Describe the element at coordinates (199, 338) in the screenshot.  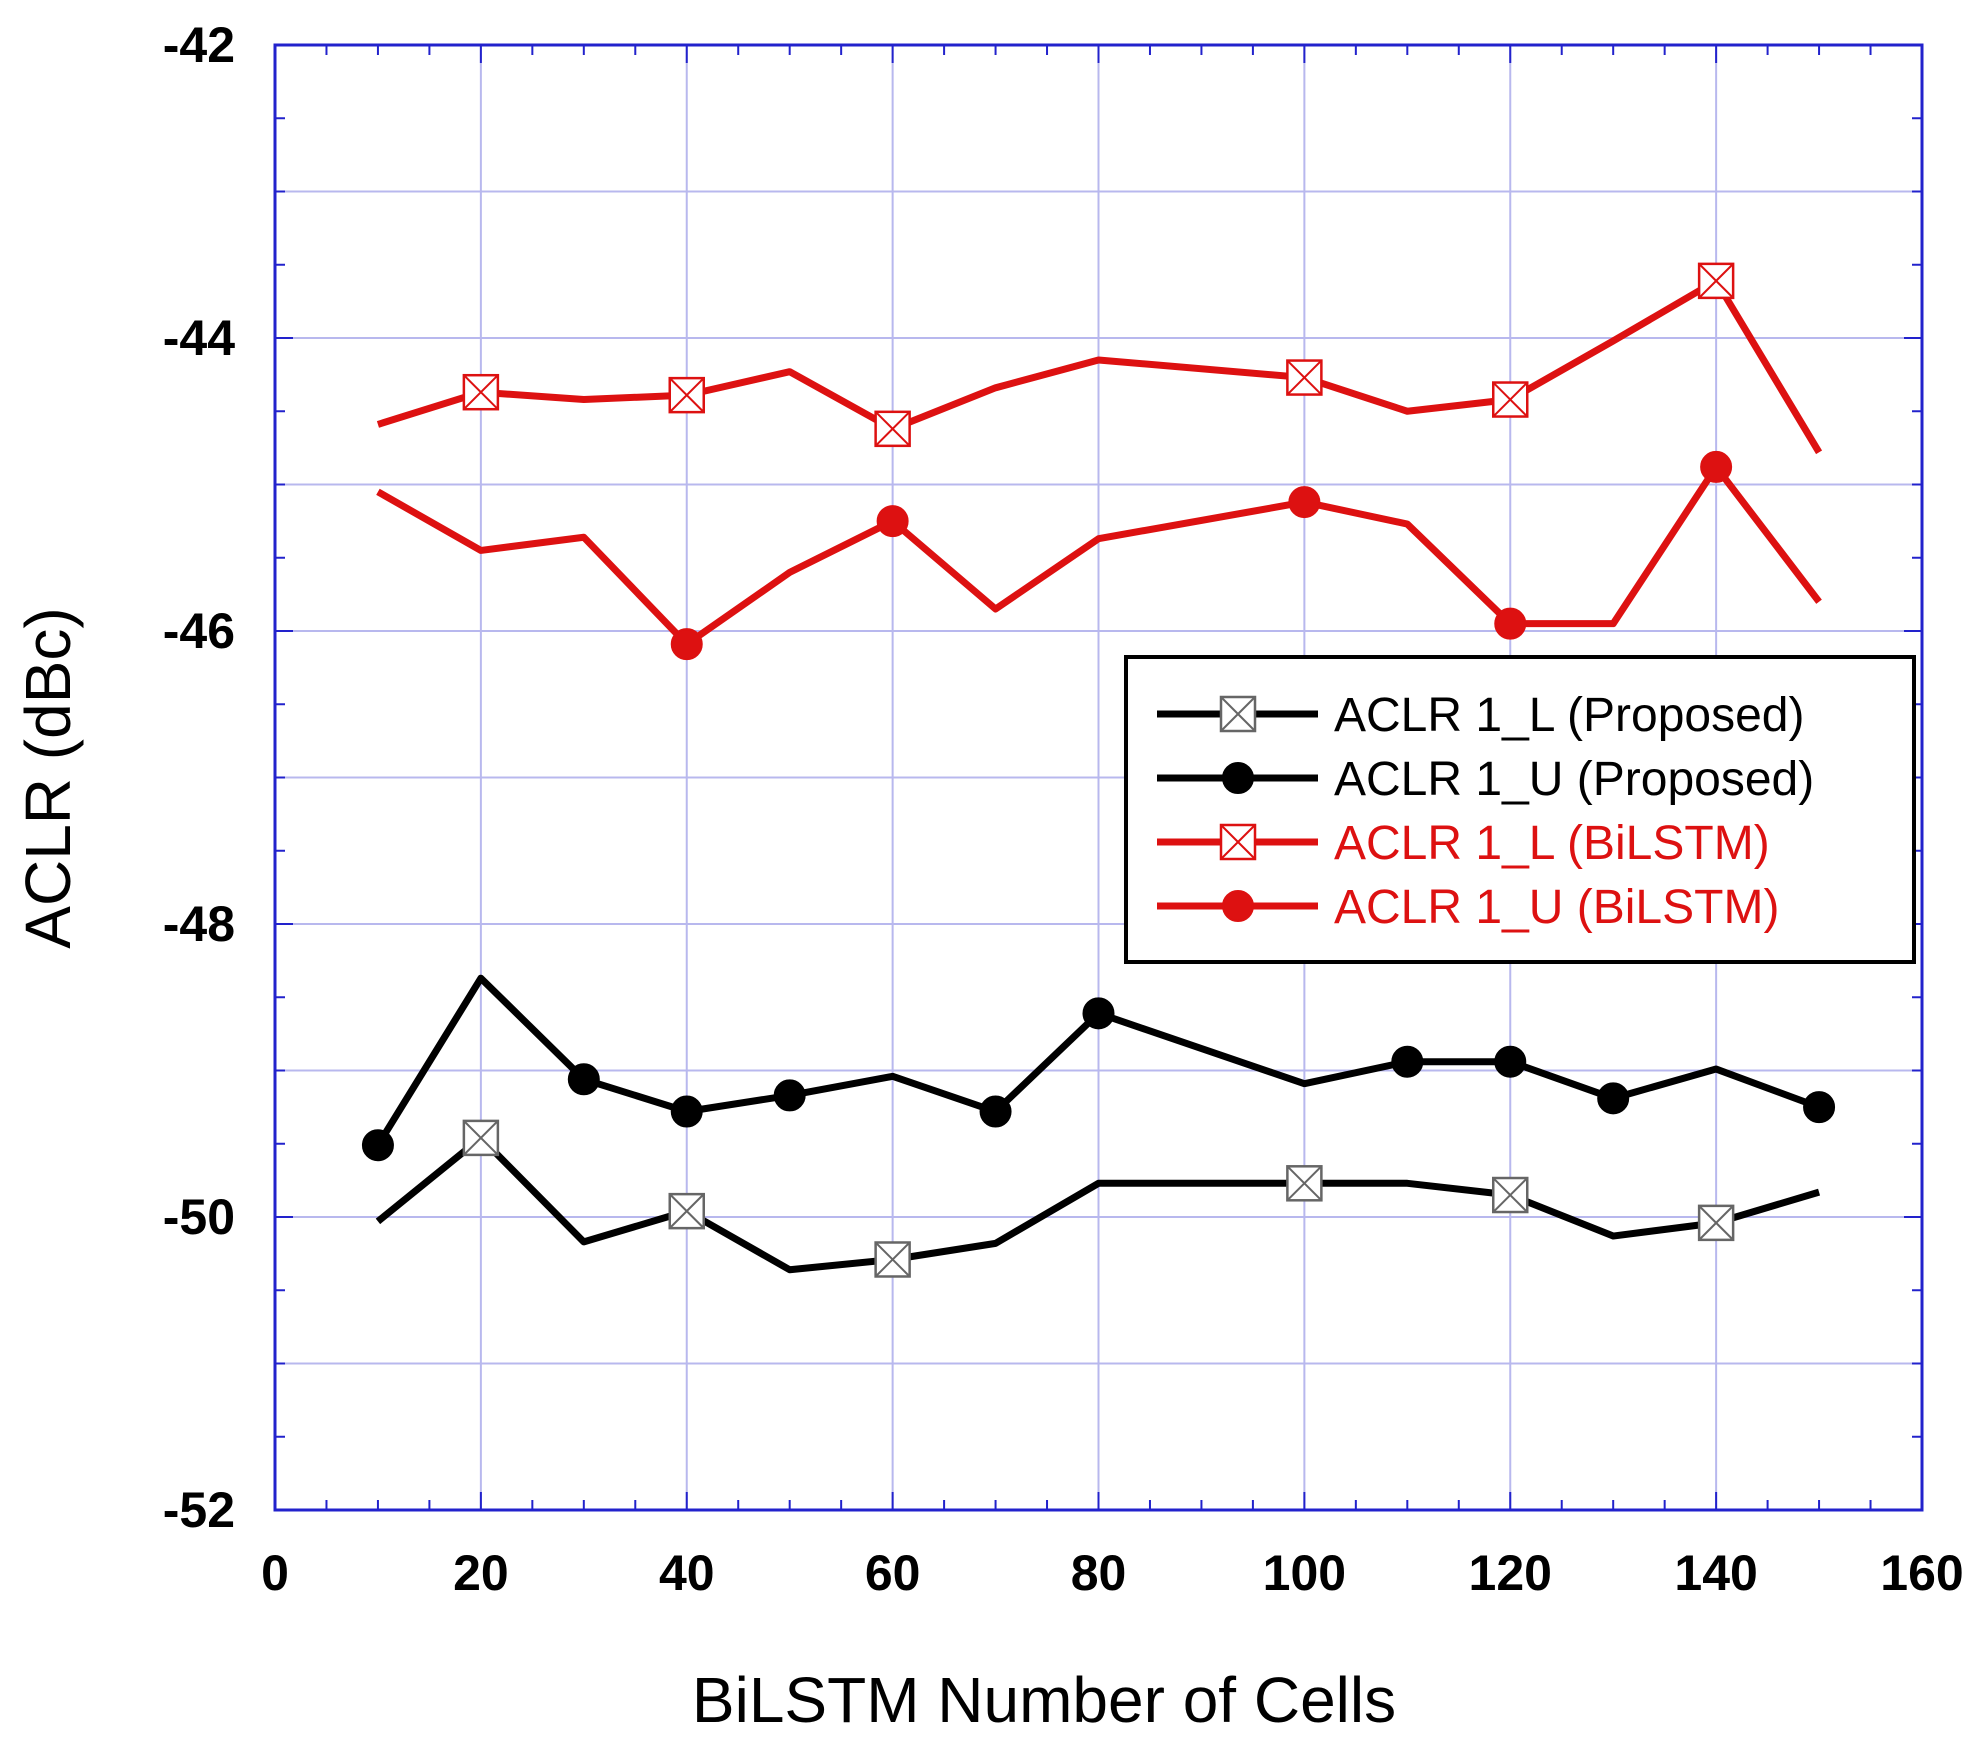
I see `y-tick-label: -44` at that location.